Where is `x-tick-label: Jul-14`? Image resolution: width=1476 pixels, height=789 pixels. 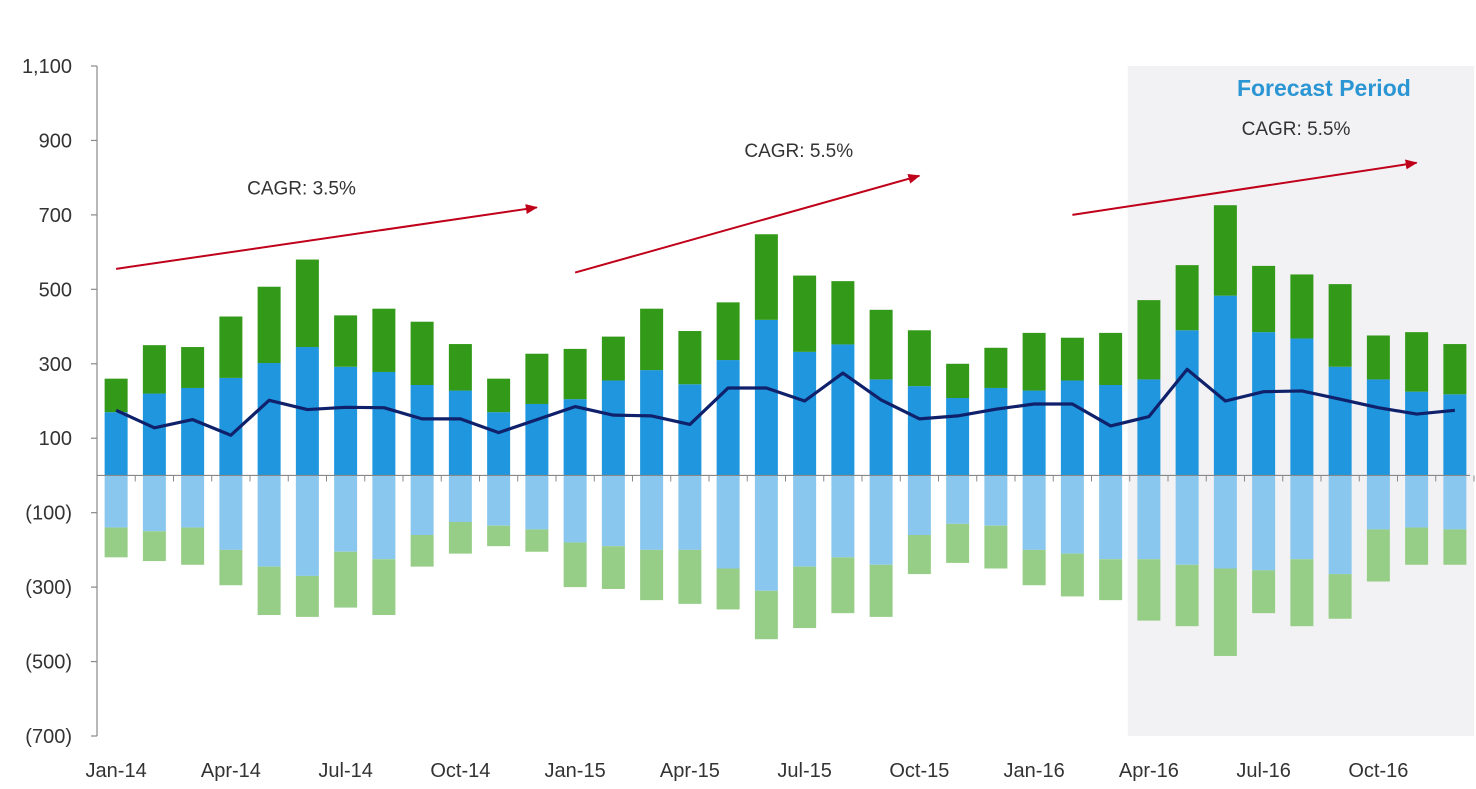
x-tick-label: Jul-14 is located at coordinates (345, 771).